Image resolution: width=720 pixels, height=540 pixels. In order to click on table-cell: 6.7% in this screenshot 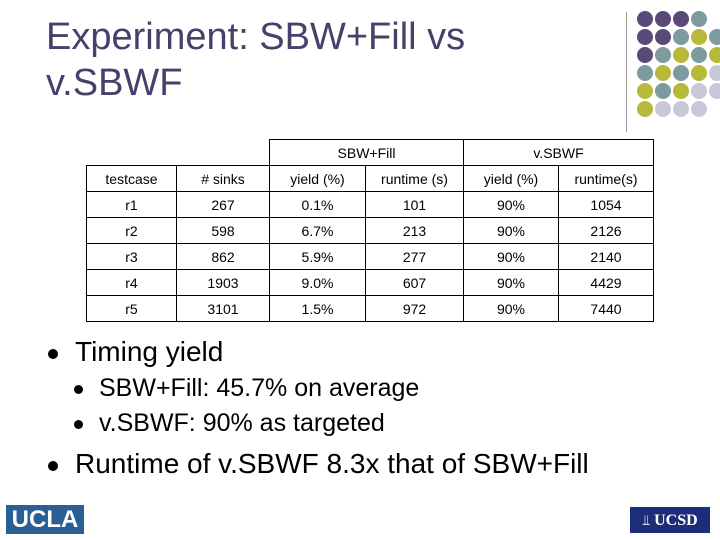, I will do `click(317, 230)`.